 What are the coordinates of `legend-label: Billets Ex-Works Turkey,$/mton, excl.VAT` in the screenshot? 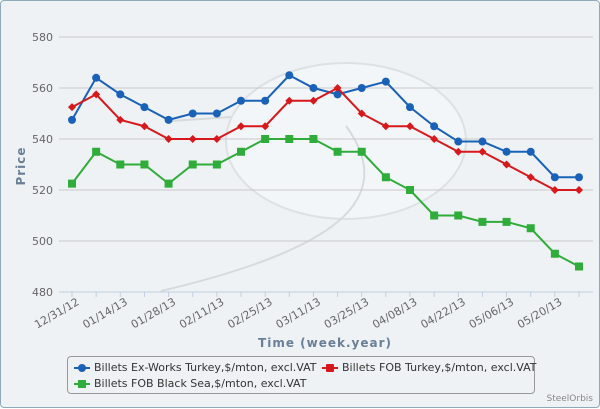 It's located at (205, 367).